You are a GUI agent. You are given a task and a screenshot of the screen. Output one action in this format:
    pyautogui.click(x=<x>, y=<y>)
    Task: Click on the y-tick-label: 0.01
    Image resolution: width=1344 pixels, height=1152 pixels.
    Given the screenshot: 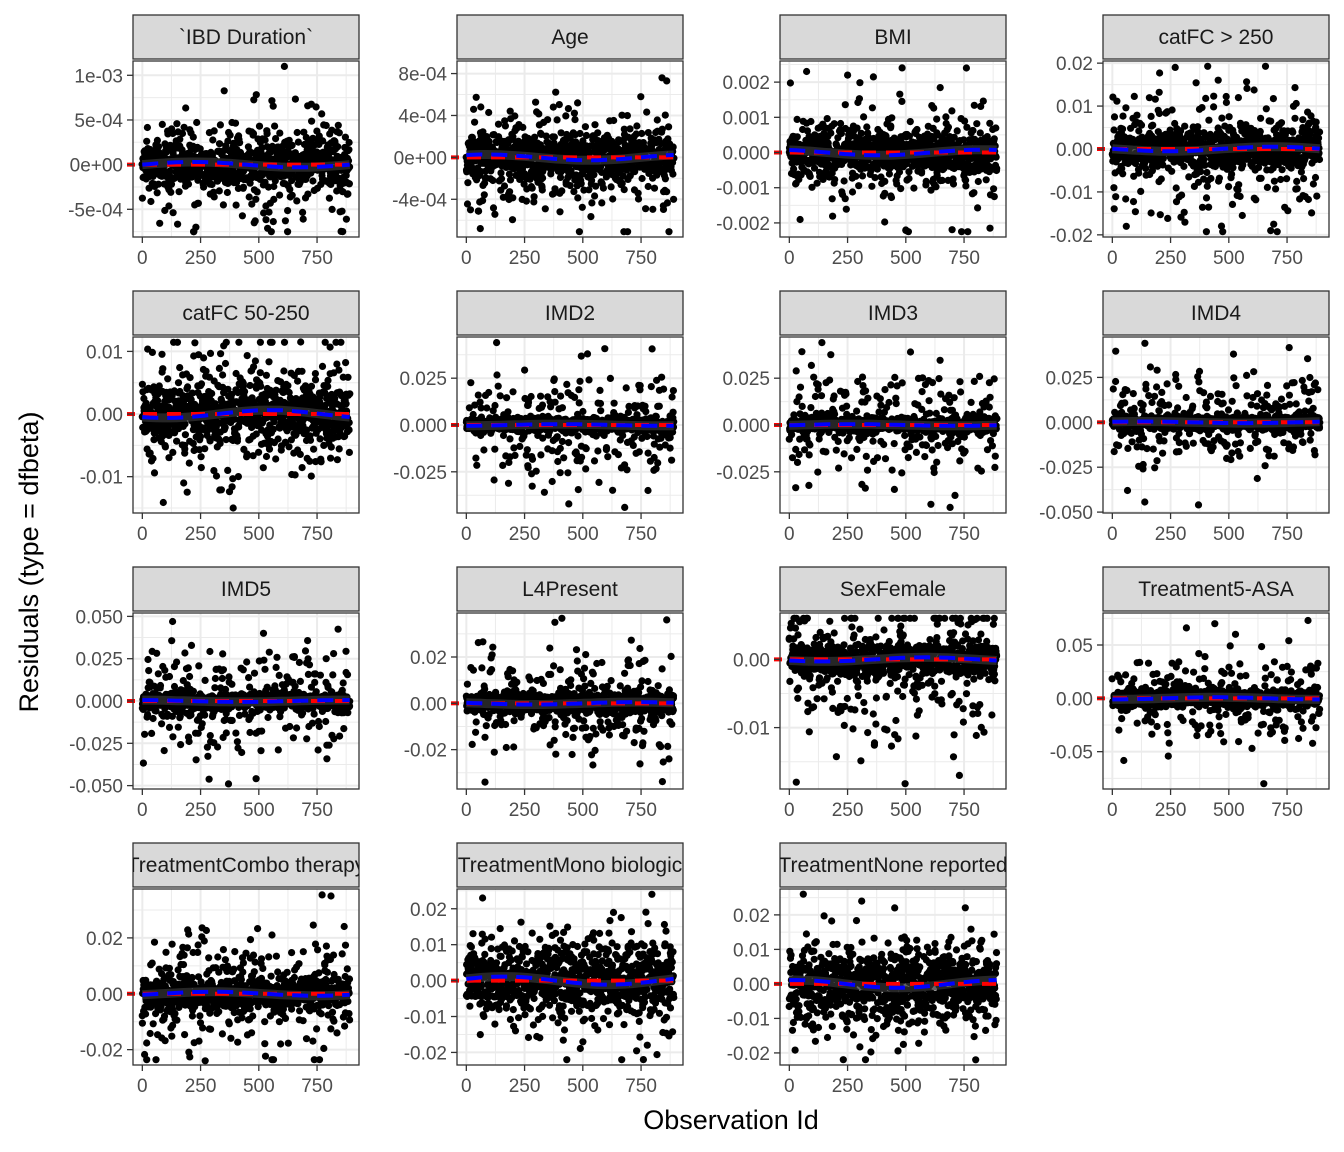 What is the action you would take?
    pyautogui.click(x=104, y=352)
    